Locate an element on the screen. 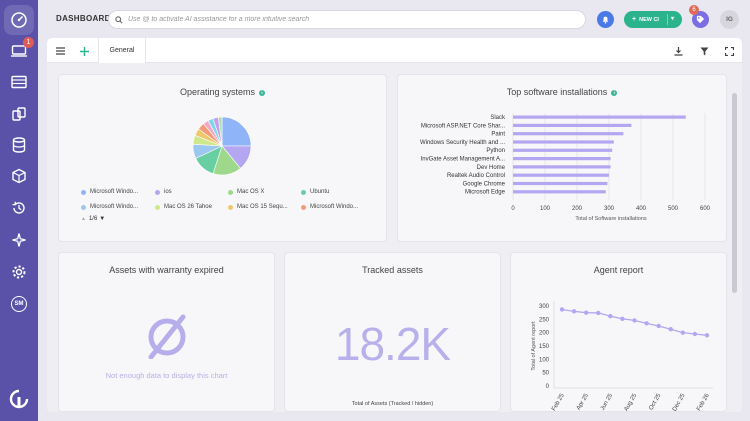 This screenshot has height=421, width=750. chevron-down-icon: ▾ is located at coordinates (673, 19).